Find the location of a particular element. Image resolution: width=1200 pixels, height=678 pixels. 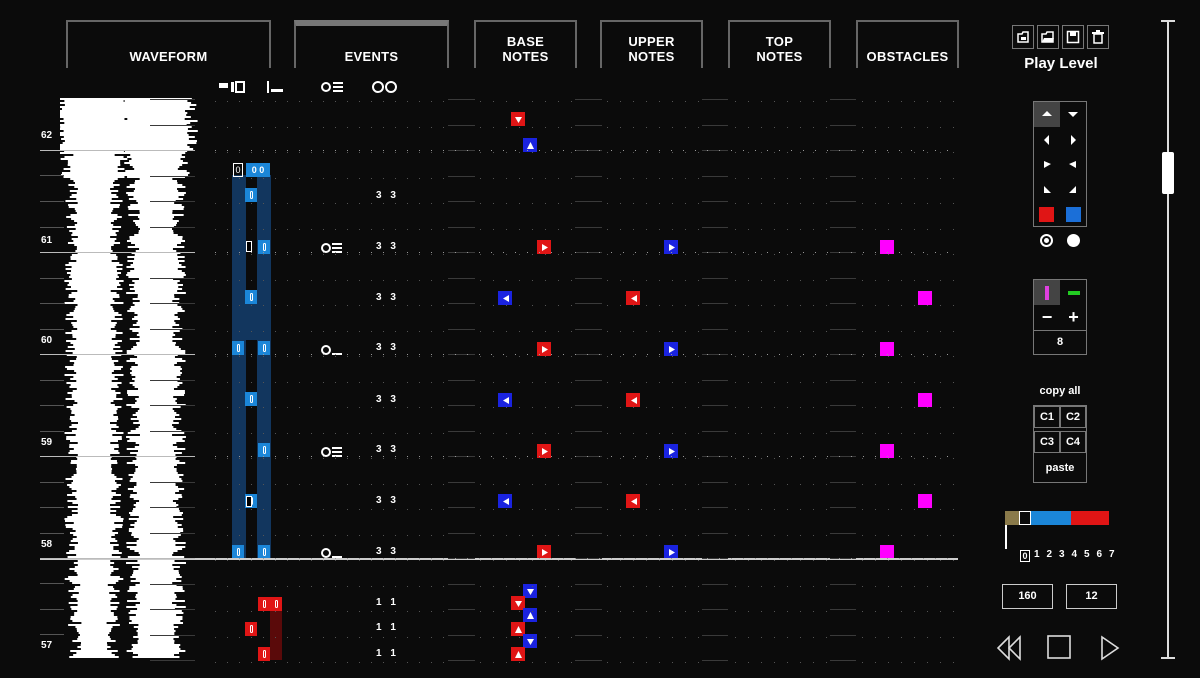

tab-obstacles: OBSTACLES is located at coordinates (907, 44).